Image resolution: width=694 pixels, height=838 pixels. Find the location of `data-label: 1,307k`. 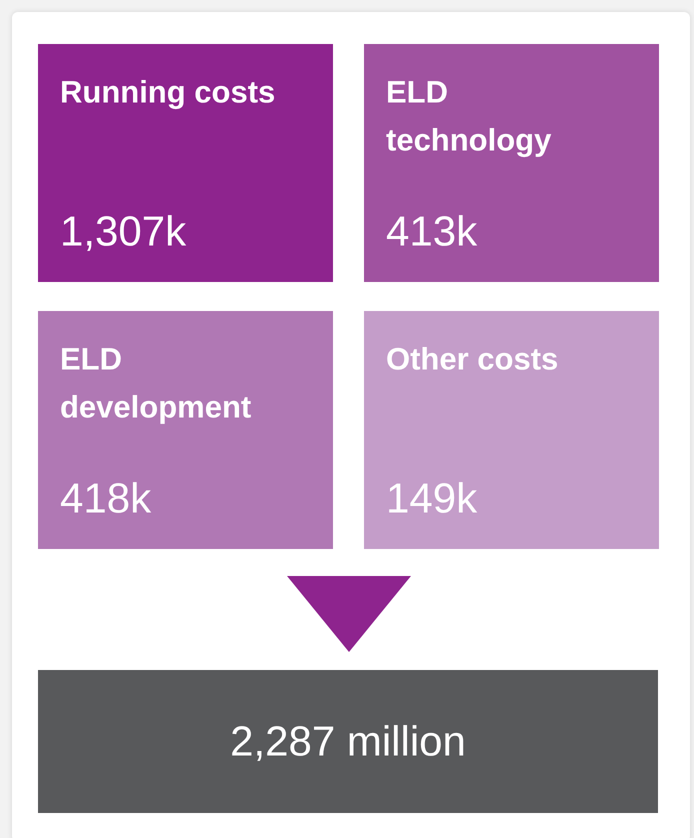

data-label: 1,307k is located at coordinates (124, 231).